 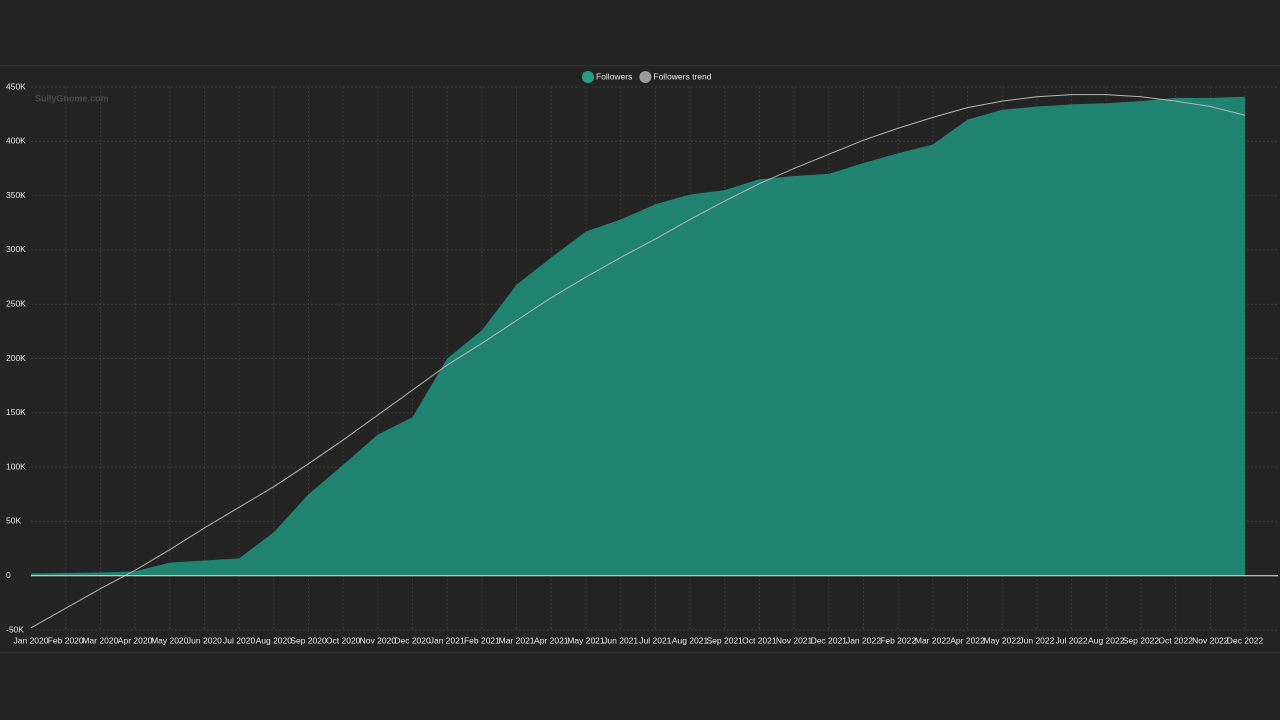 What do you see at coordinates (16, 195) in the screenshot?
I see `y-tick-label: 350K` at bounding box center [16, 195].